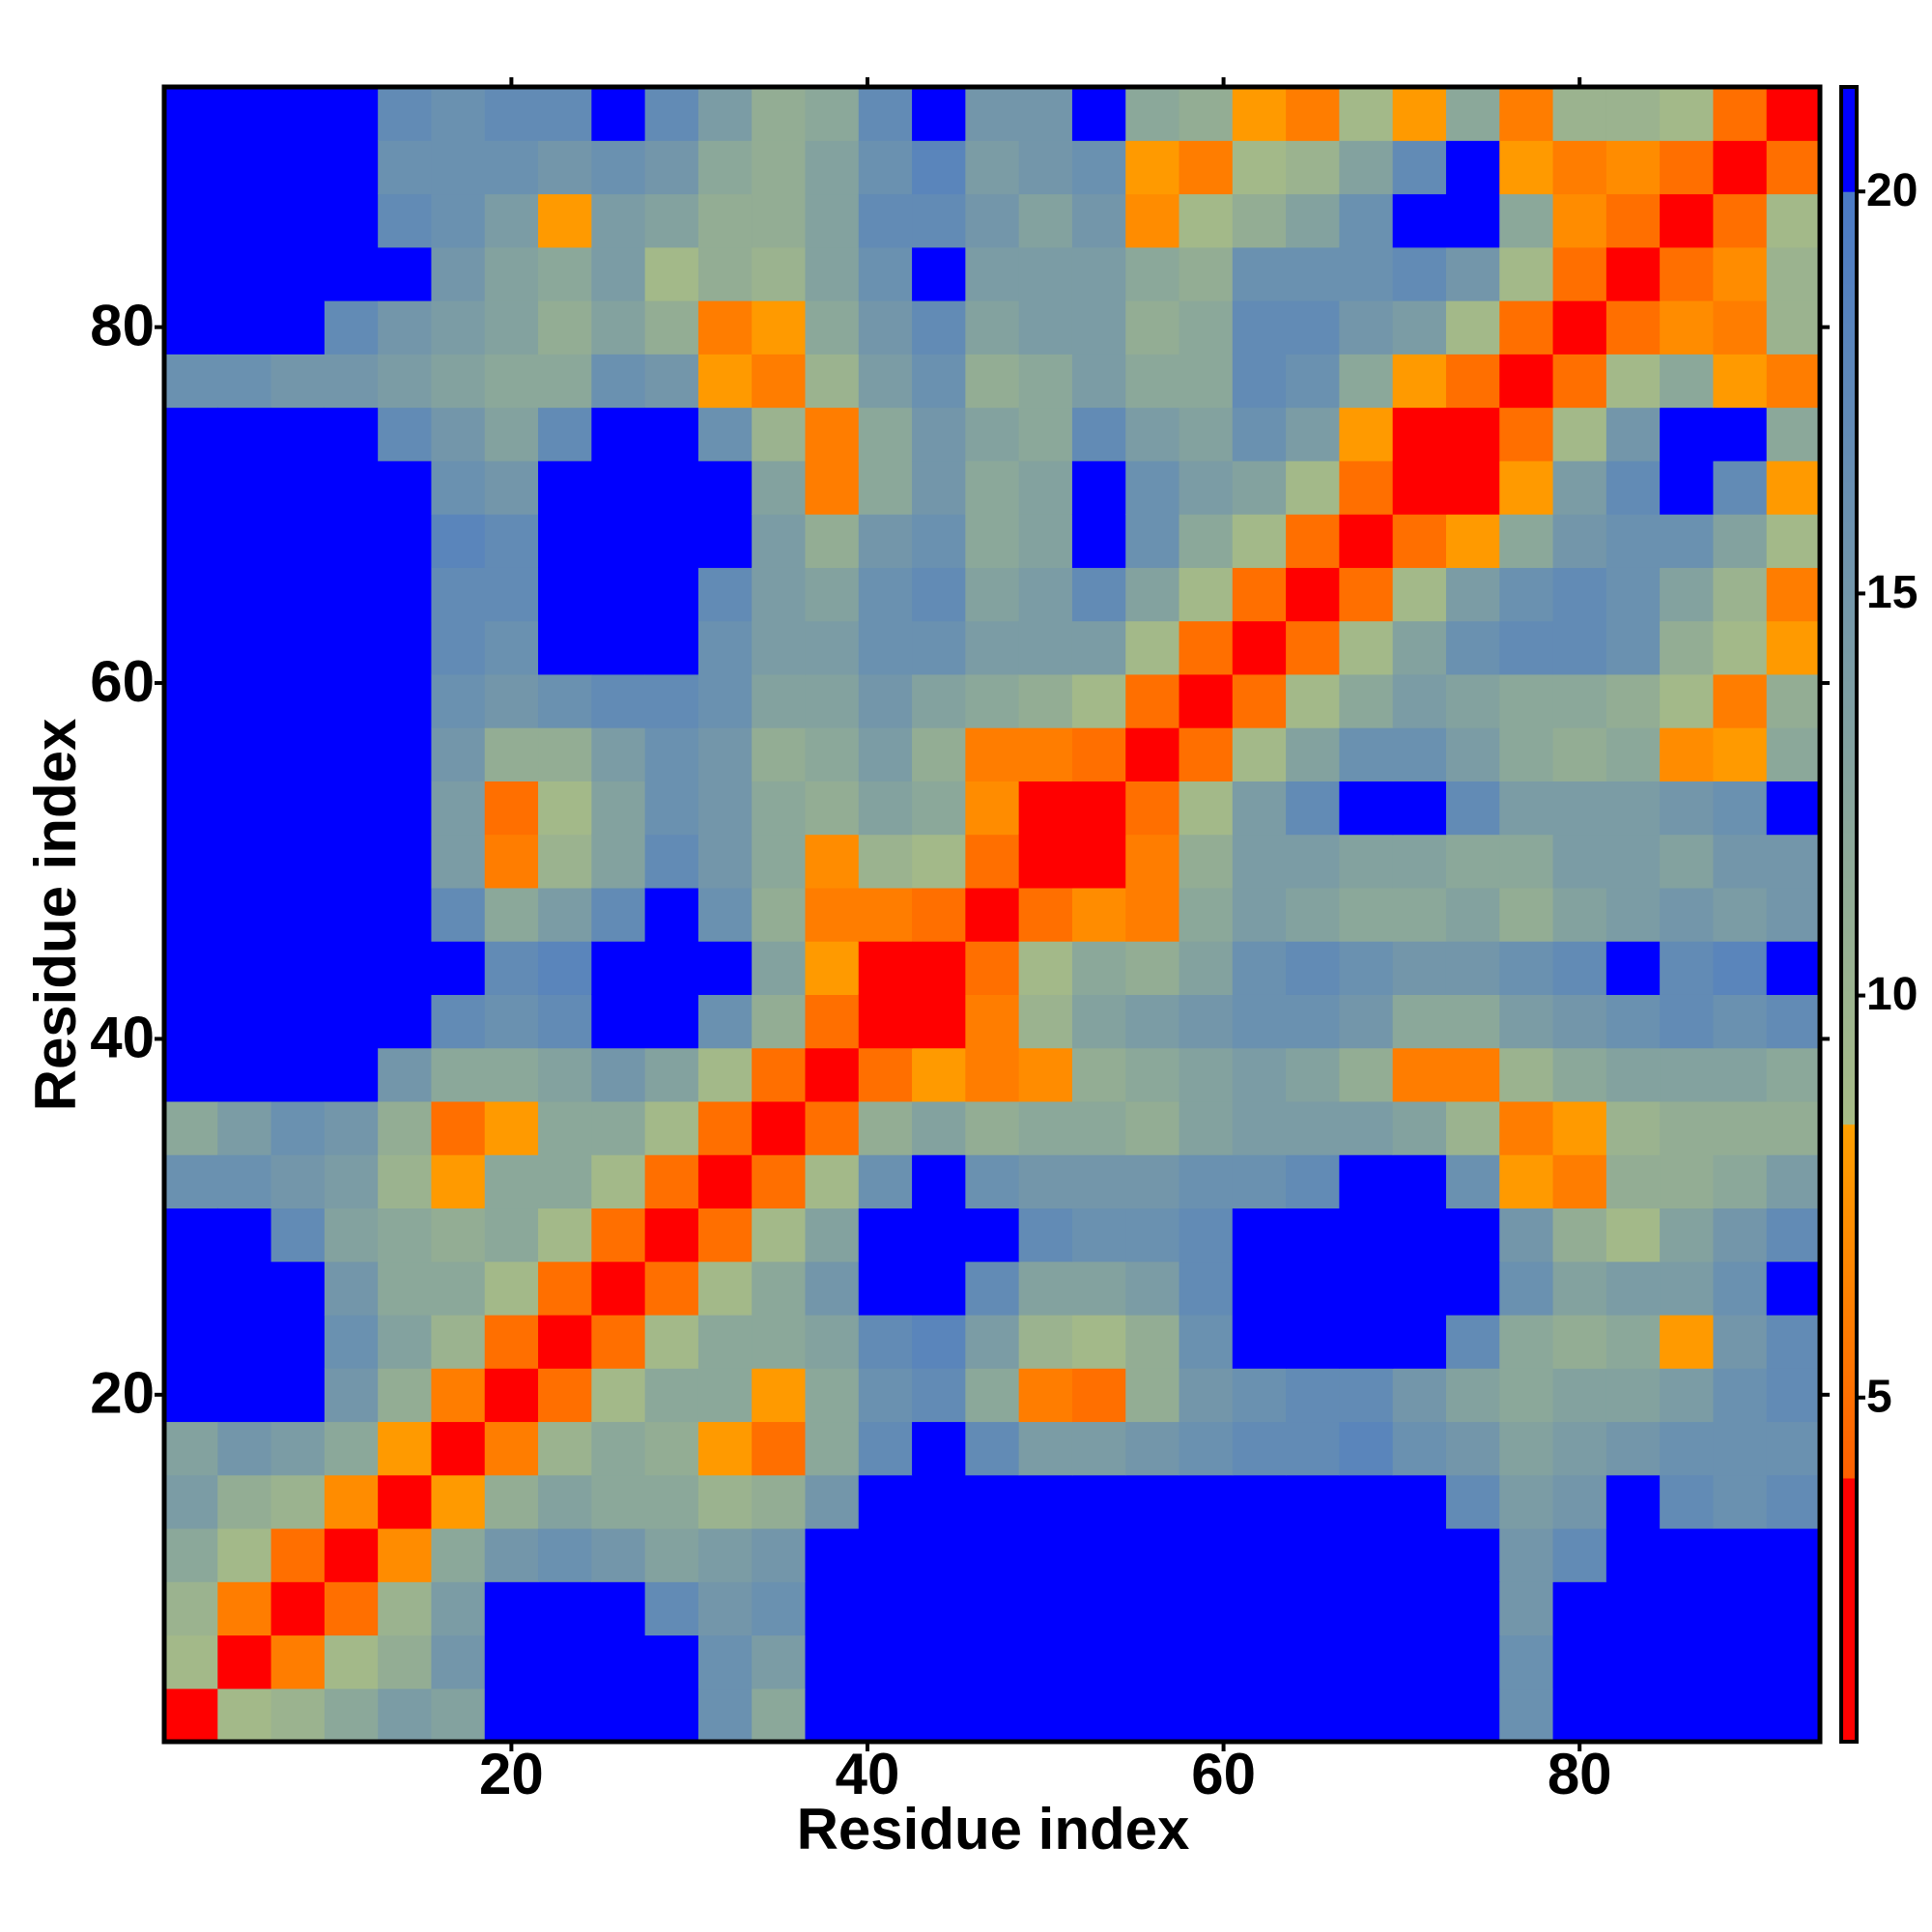 This screenshot has width=1932, height=1932. Describe the element at coordinates (1892, 190) in the screenshot. I see `colorbar-tick-label: 20` at that location.